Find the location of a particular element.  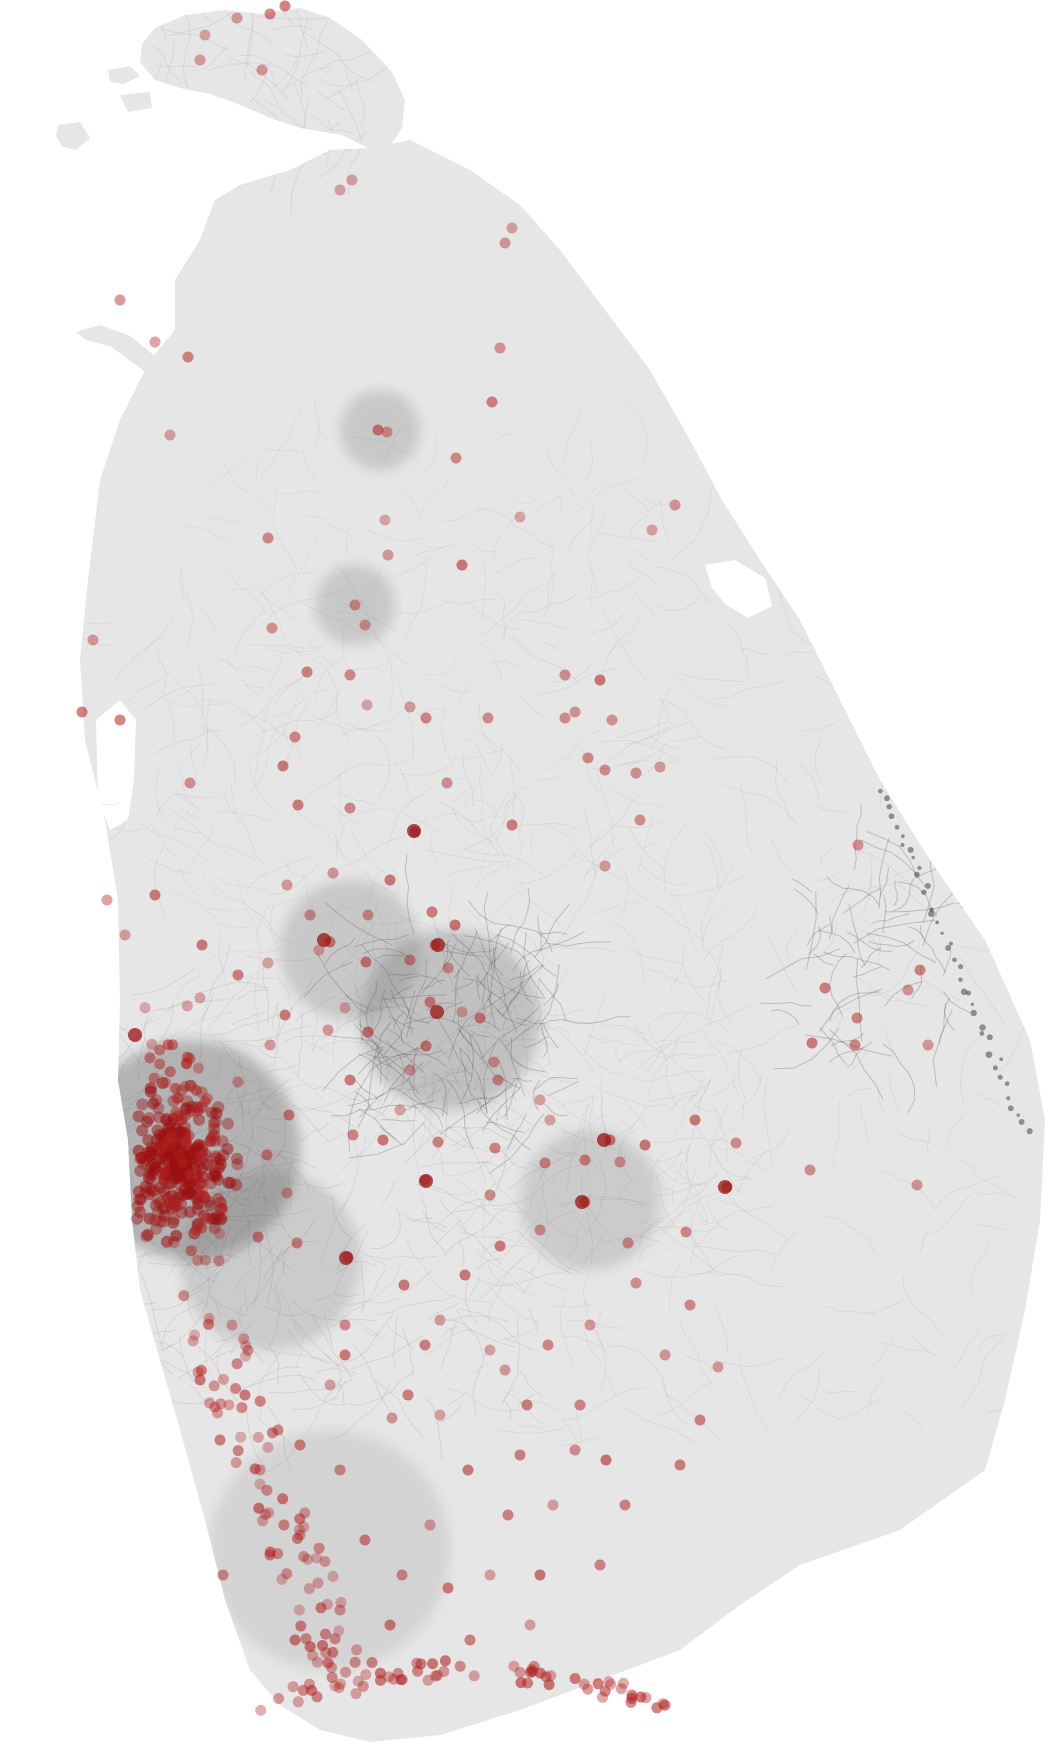

density-blob is located at coordinates (590, 1200).